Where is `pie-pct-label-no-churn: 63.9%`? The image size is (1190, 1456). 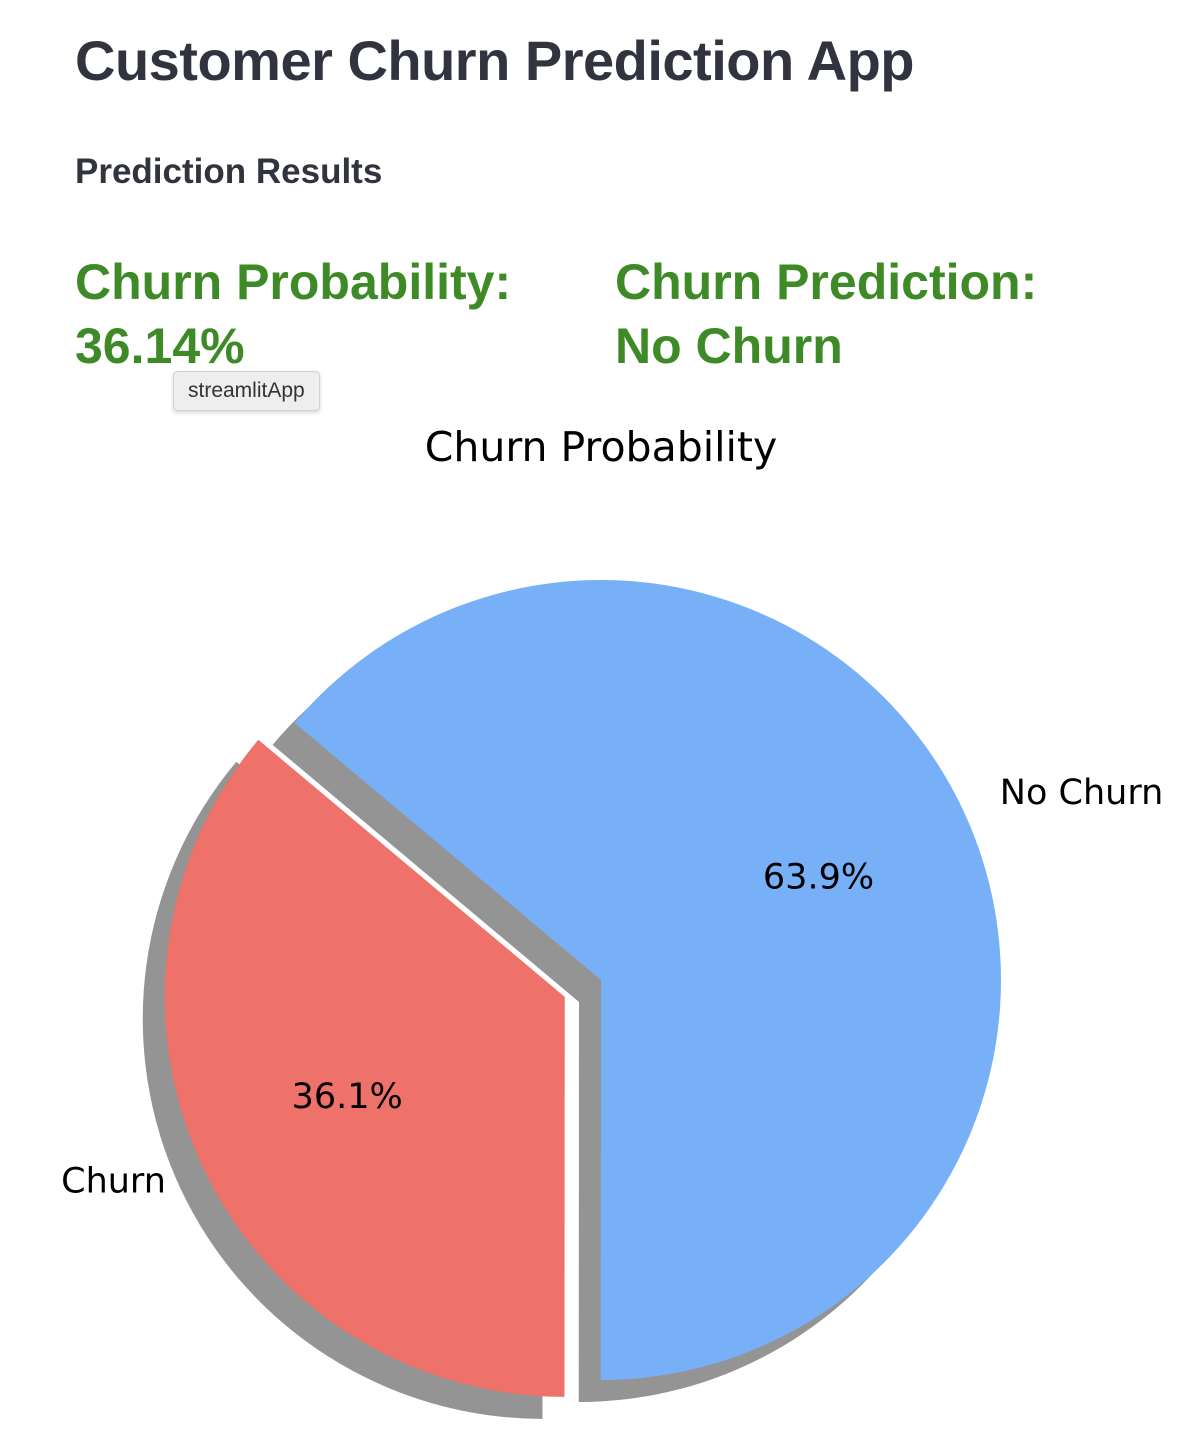 pie-pct-label-no-churn: 63.9% is located at coordinates (818, 878).